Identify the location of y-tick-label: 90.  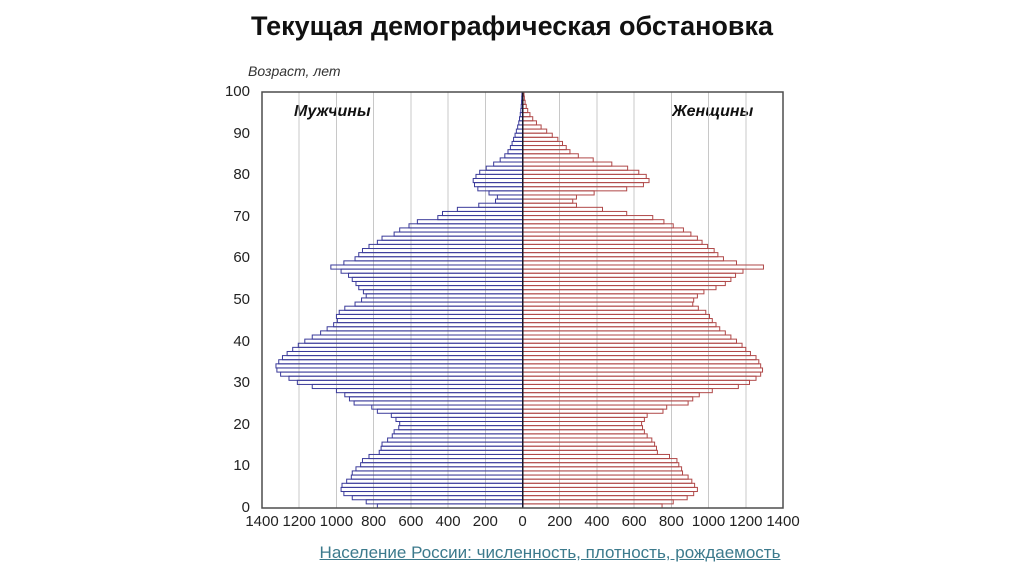
(241, 133).